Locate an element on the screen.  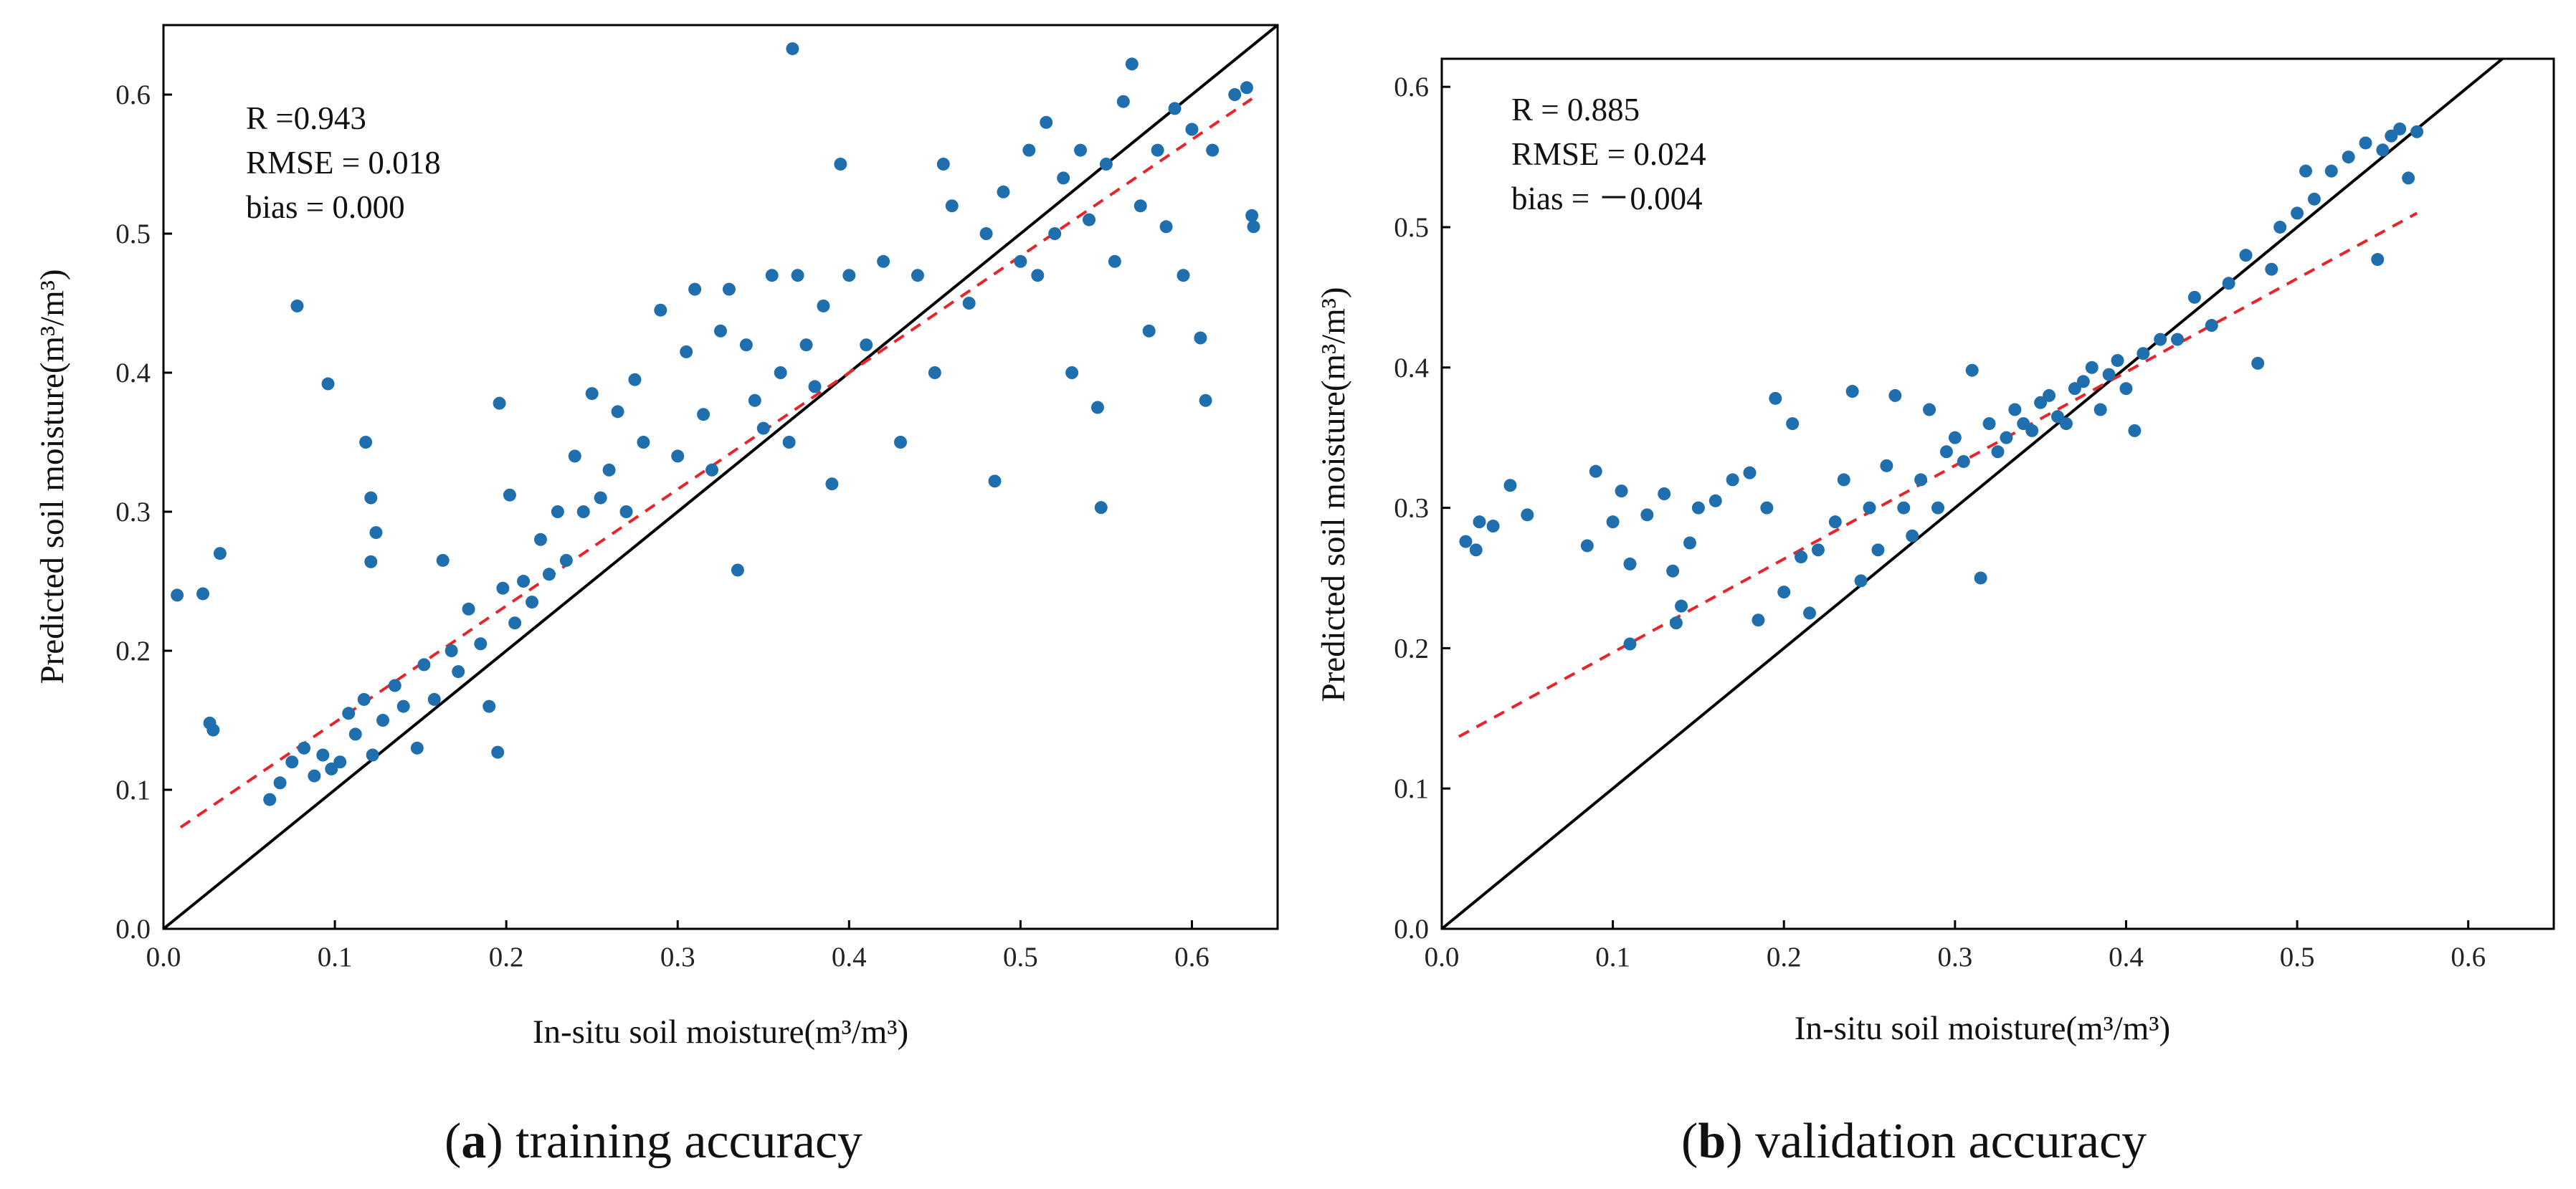
panel-b-y-tick-label: 0.1 is located at coordinates (1411, 788).